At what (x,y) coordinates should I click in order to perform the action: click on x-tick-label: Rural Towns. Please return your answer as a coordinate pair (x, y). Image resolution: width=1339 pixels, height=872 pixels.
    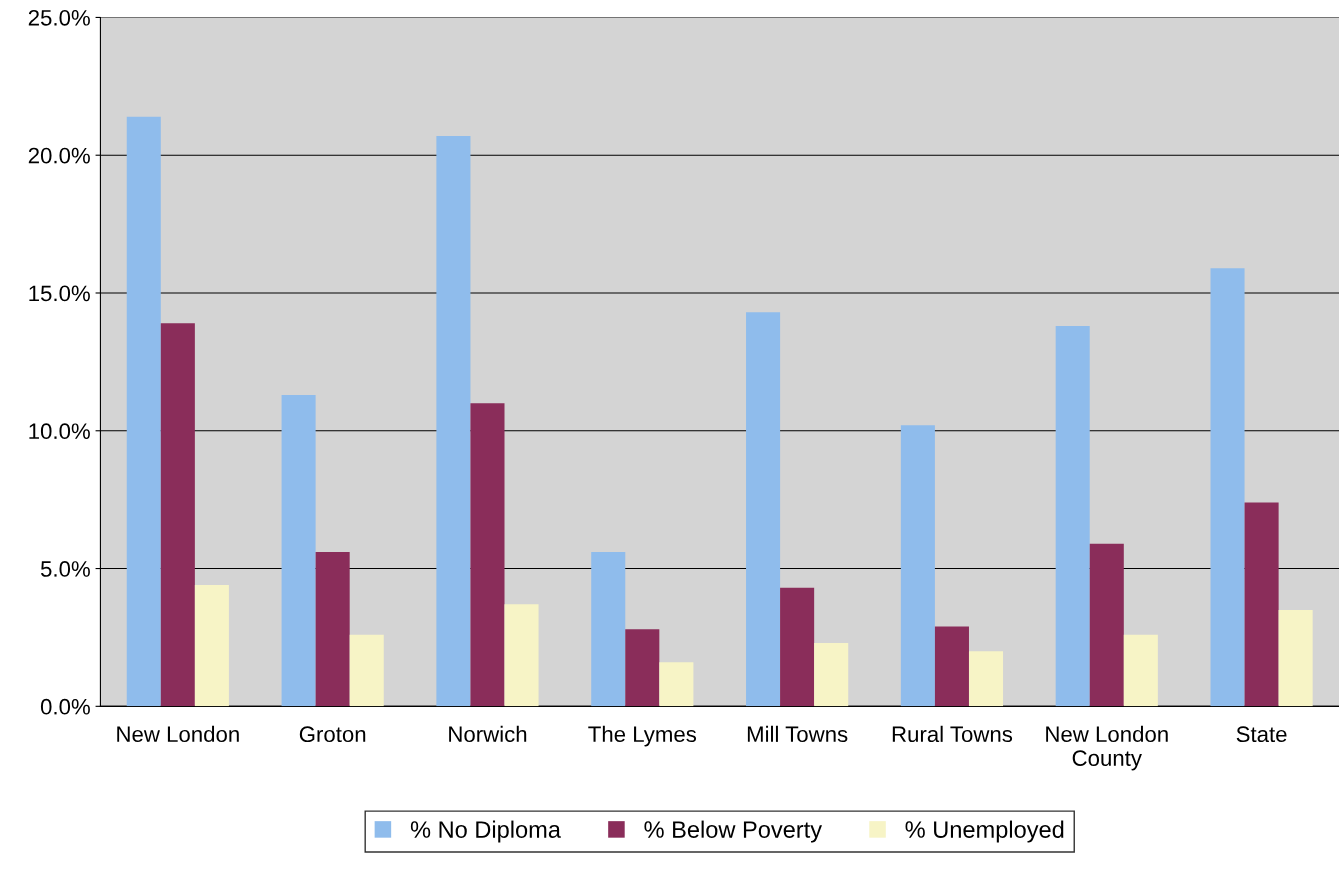
    Looking at the image, I should click on (952, 734).